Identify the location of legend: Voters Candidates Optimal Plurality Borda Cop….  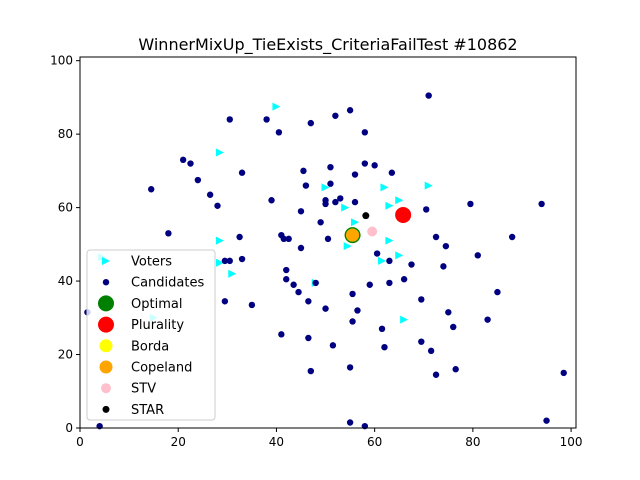
(151, 335).